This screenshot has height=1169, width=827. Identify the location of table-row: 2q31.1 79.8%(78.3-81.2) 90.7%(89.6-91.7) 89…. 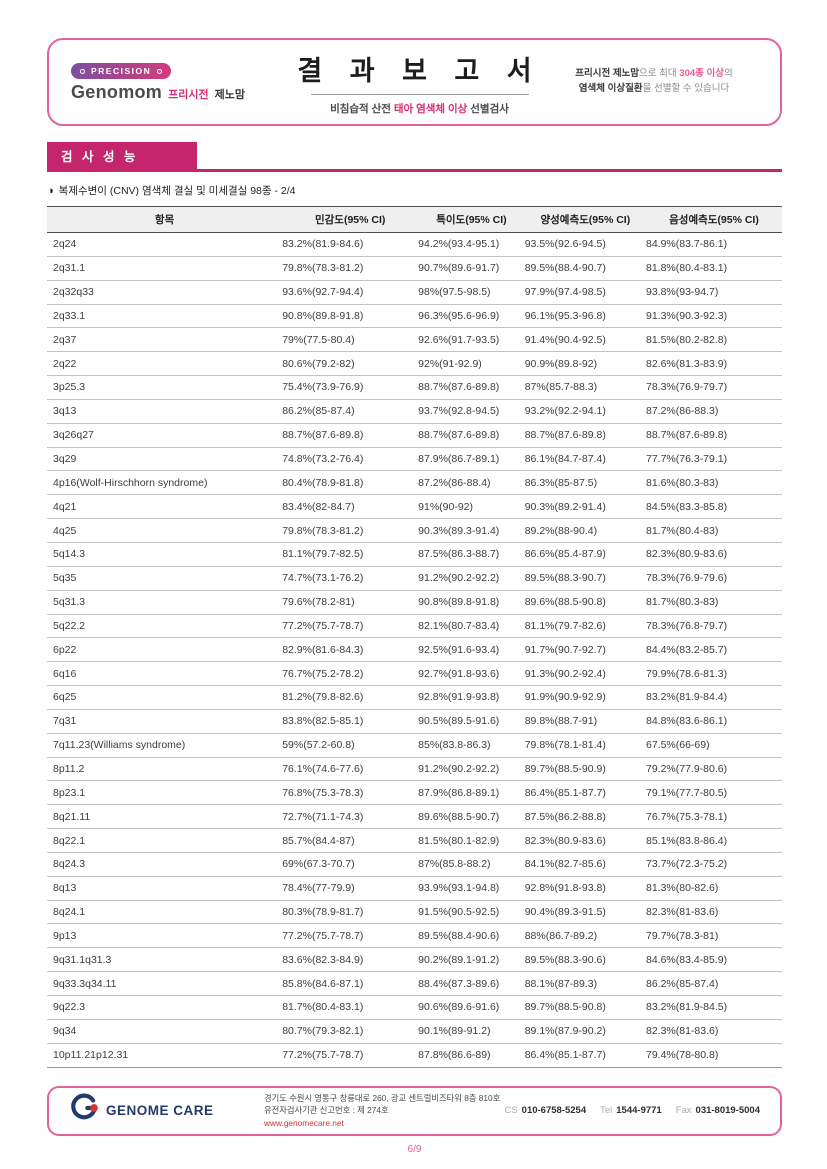
(414, 268).